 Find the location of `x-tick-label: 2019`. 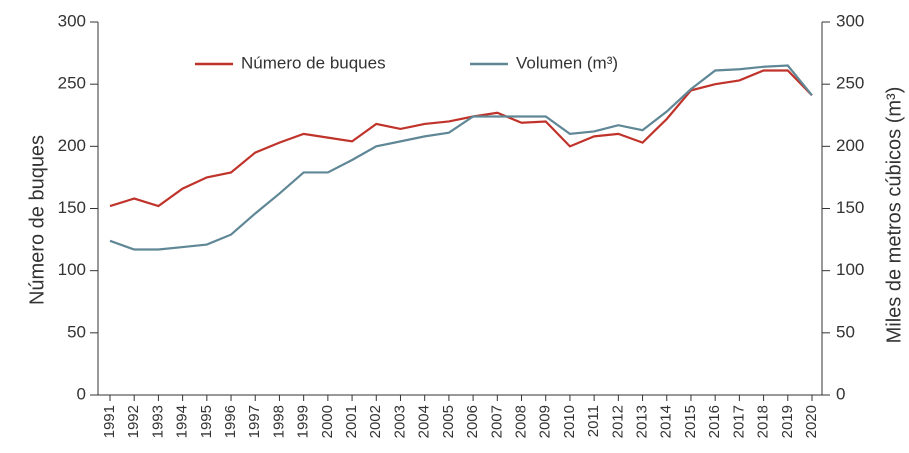

x-tick-label: 2019 is located at coordinates (787, 421).